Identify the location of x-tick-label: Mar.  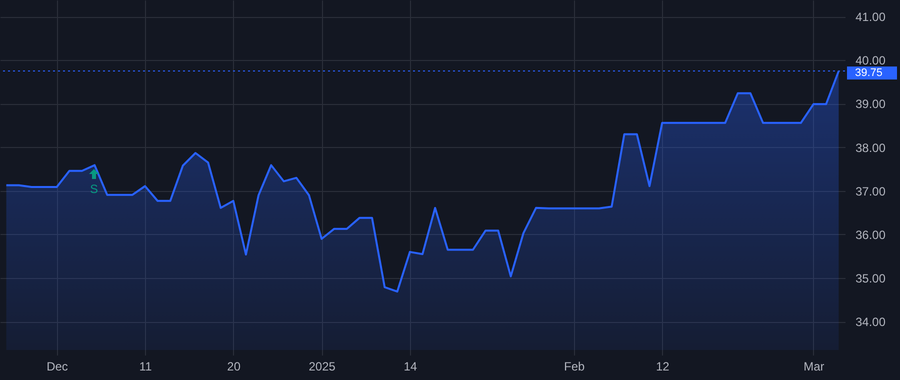
(814, 367).